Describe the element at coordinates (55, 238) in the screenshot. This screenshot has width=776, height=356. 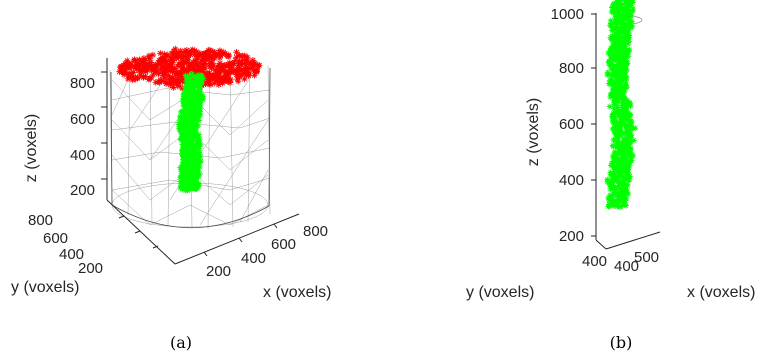
I see `y-tick-label: 600` at that location.